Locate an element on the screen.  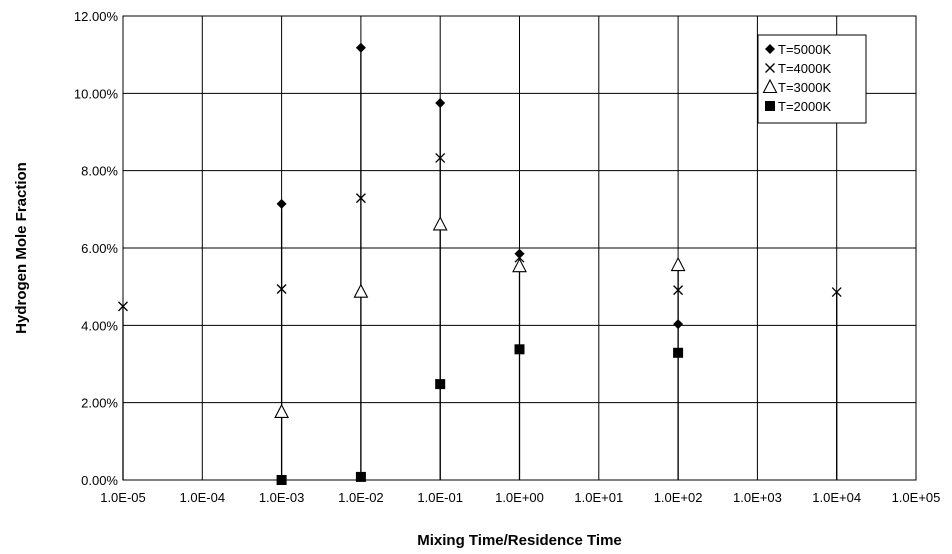
legend-marker-star is located at coordinates (770, 68).